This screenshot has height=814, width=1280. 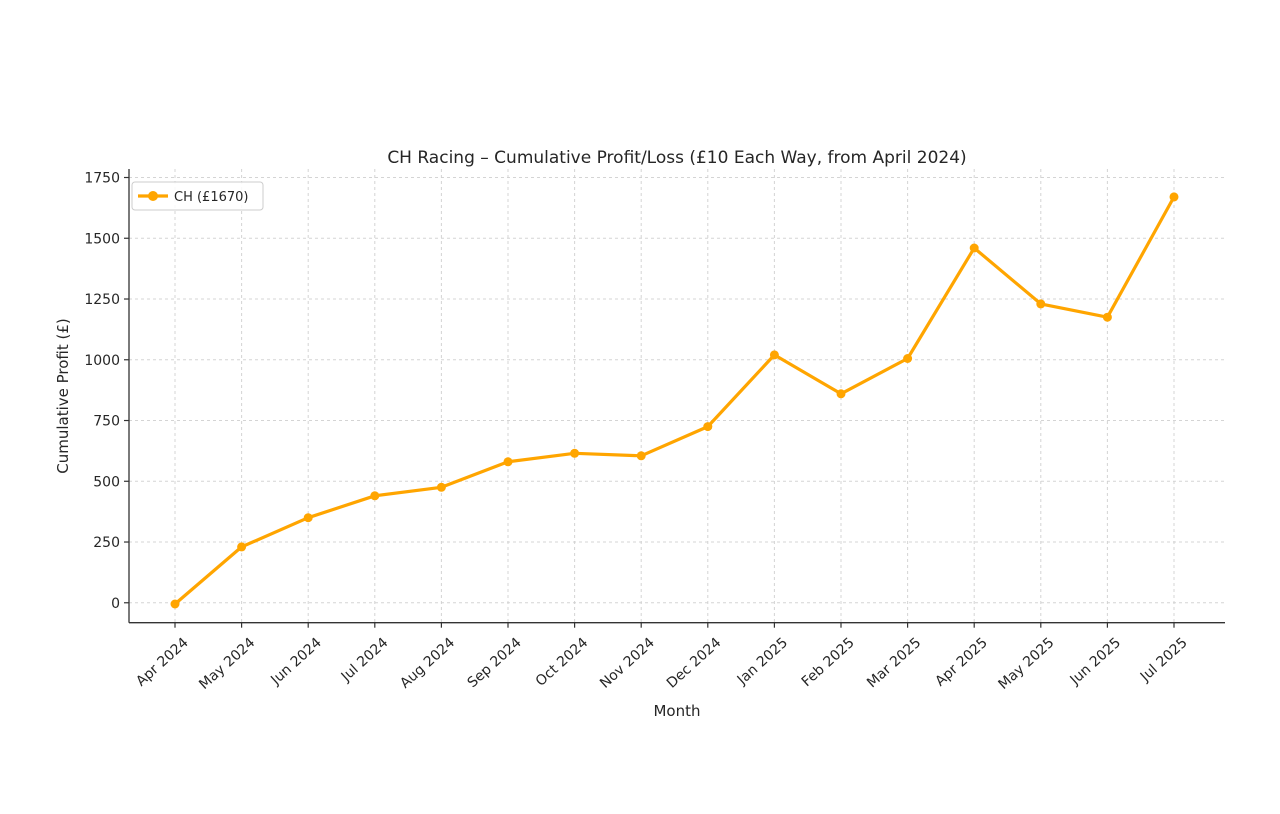 I want to click on y-tick-label: 0, so click(x=115, y=604).